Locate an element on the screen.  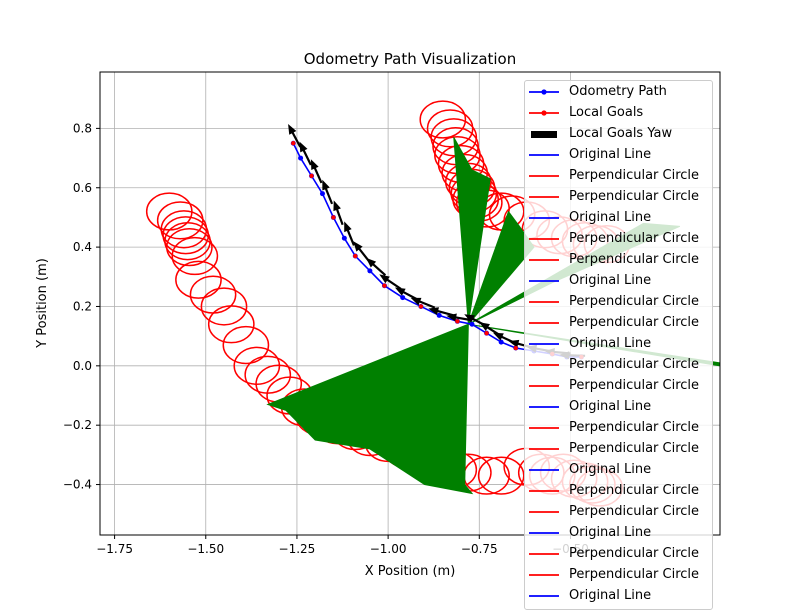
chart-title: Odometry Path Visualization is located at coordinates (410, 59).